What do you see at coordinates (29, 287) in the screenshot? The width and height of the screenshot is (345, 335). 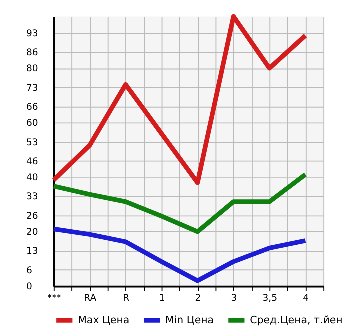 I see `y-tick-label: 0` at bounding box center [29, 287].